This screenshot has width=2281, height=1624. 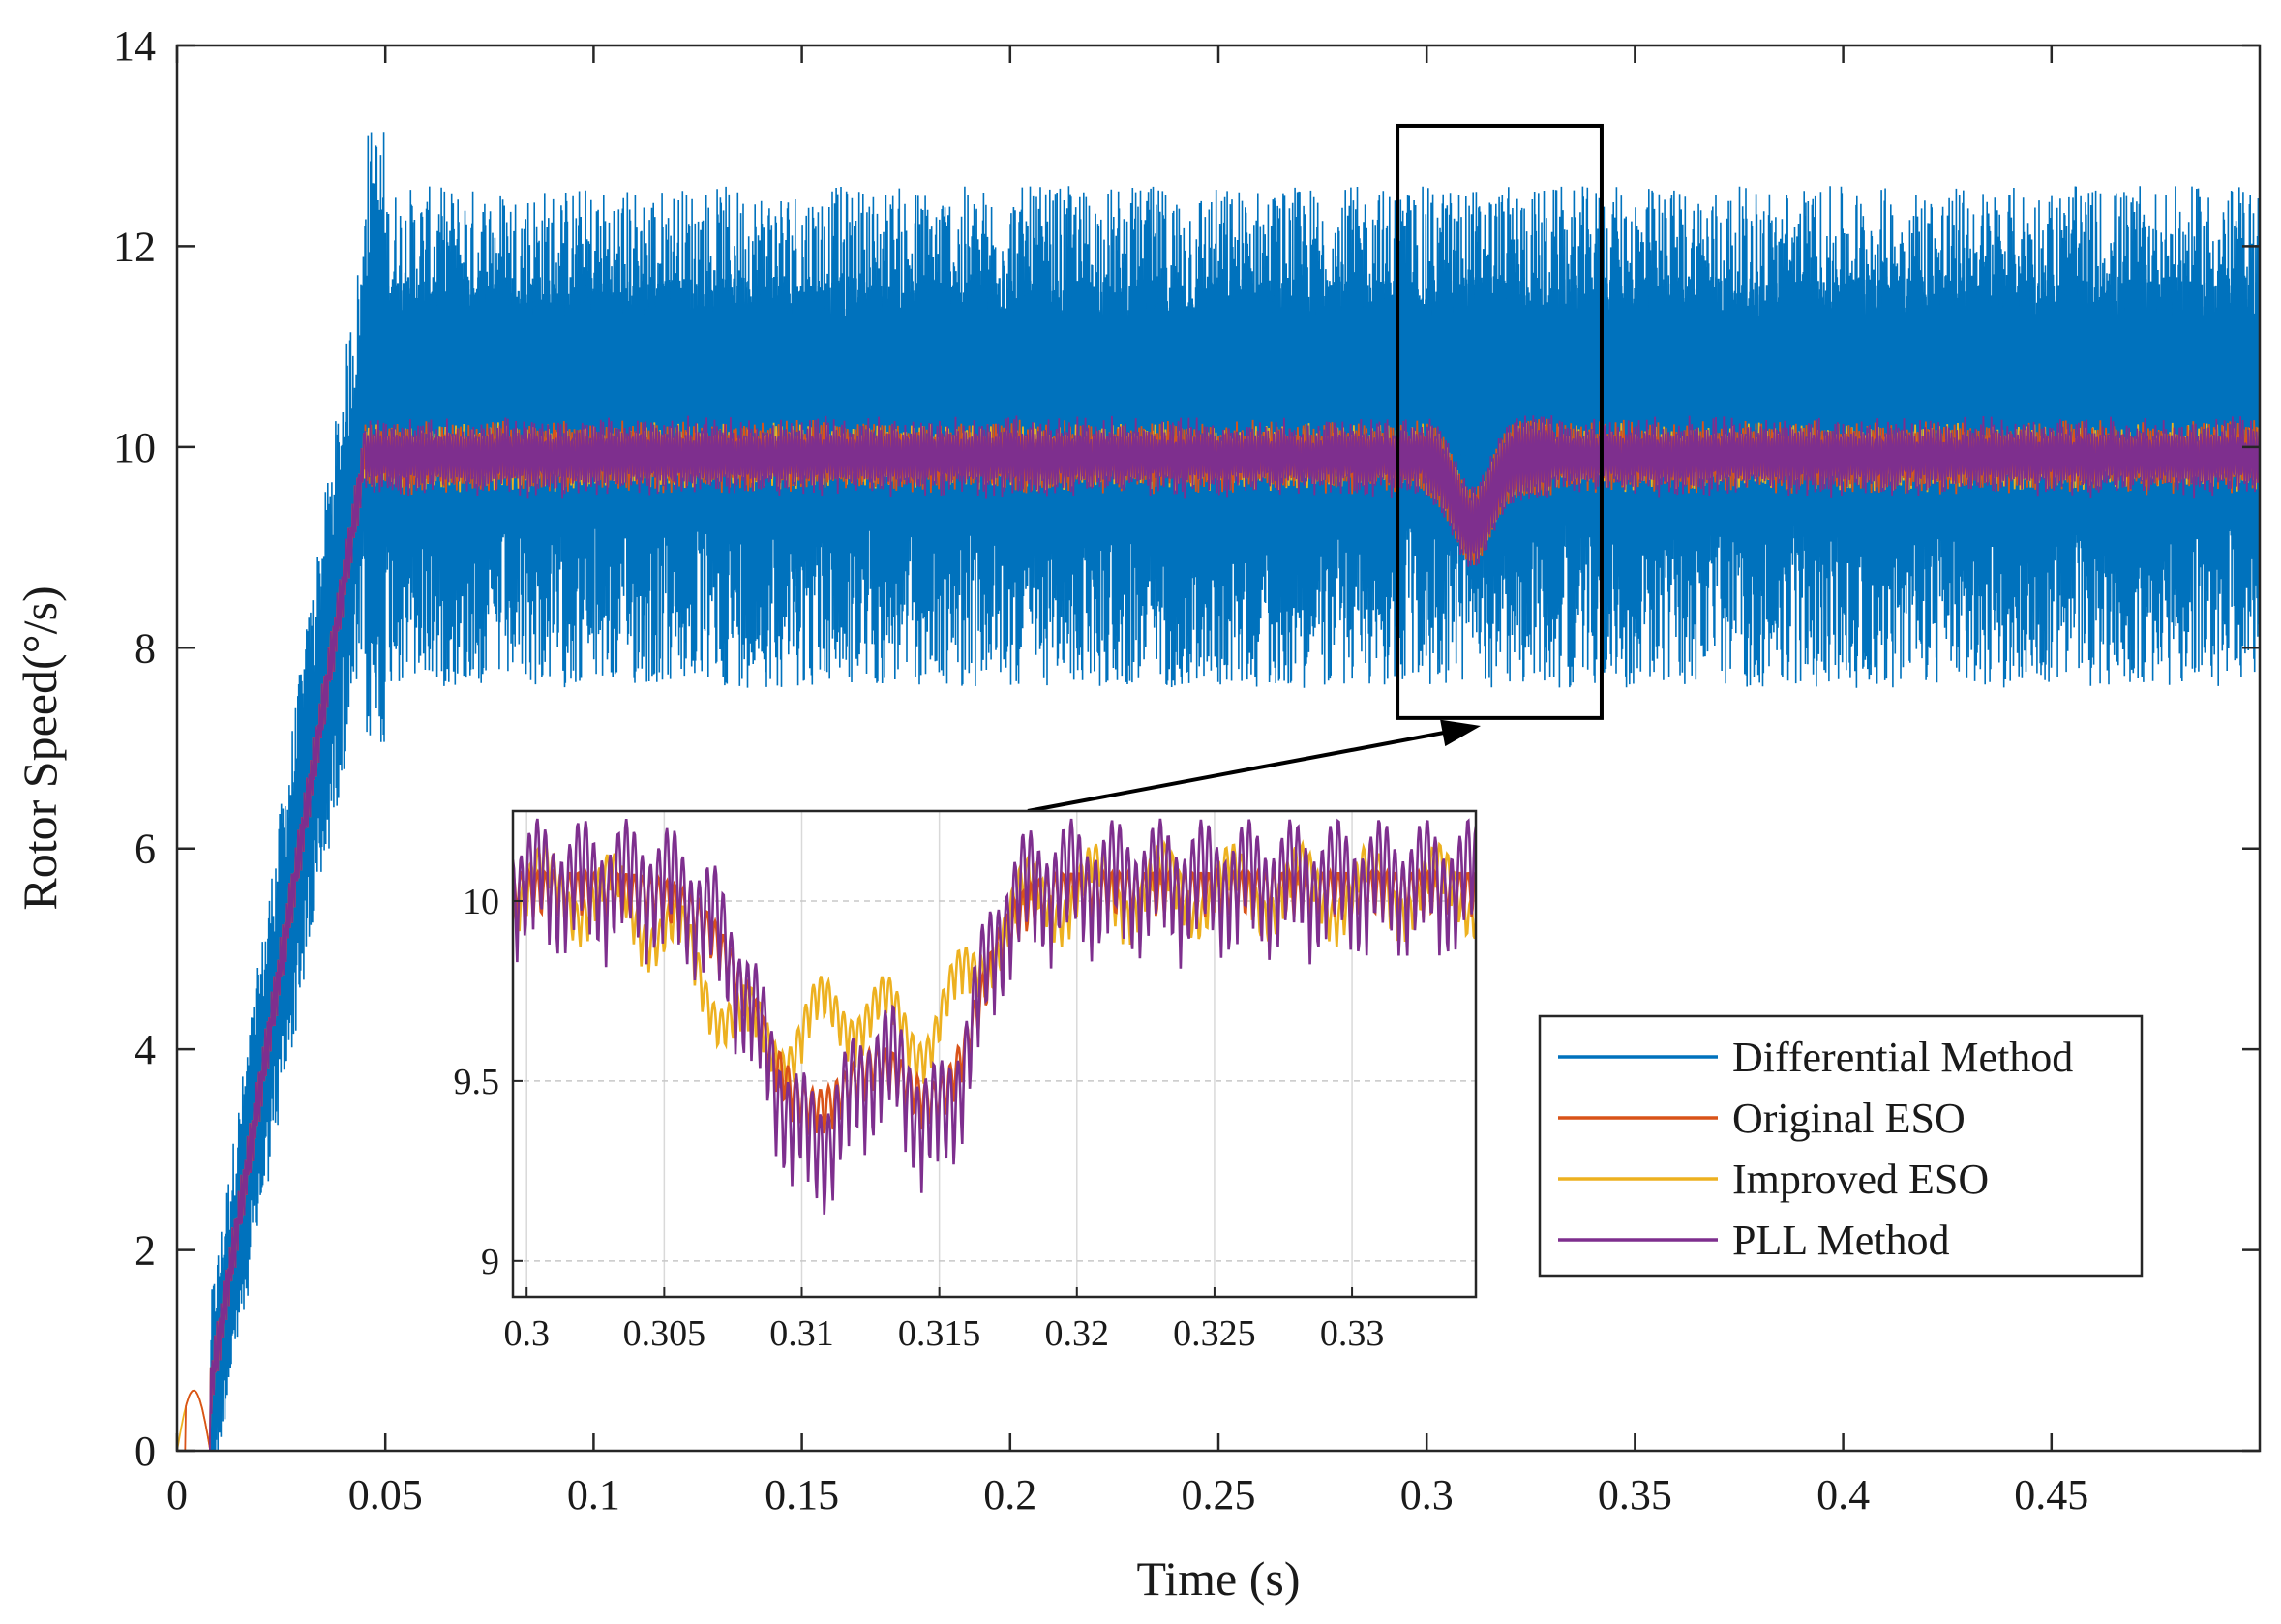 What do you see at coordinates (1352, 1333) in the screenshot?
I see `inset-x-tick-label: 0.33` at bounding box center [1352, 1333].